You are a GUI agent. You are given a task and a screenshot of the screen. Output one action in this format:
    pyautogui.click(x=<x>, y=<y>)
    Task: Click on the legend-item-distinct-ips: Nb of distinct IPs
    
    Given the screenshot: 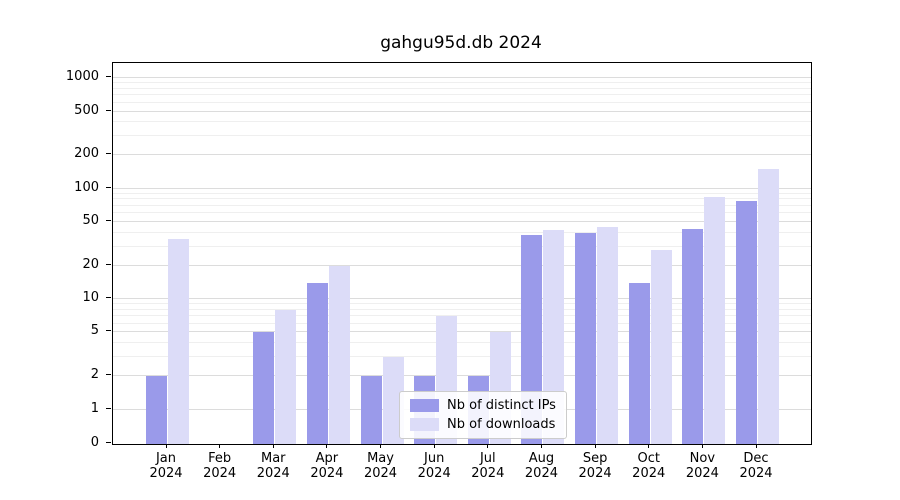 What is the action you would take?
    pyautogui.click(x=483, y=405)
    